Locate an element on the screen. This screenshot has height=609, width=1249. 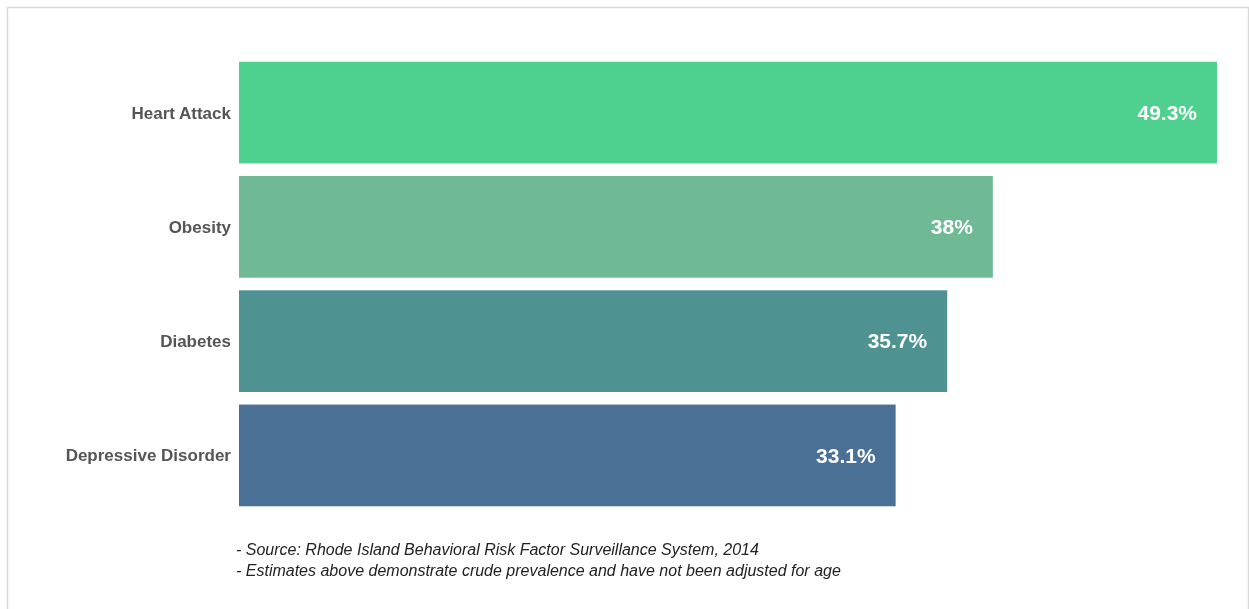
data-label: 33.1% is located at coordinates (846, 455).